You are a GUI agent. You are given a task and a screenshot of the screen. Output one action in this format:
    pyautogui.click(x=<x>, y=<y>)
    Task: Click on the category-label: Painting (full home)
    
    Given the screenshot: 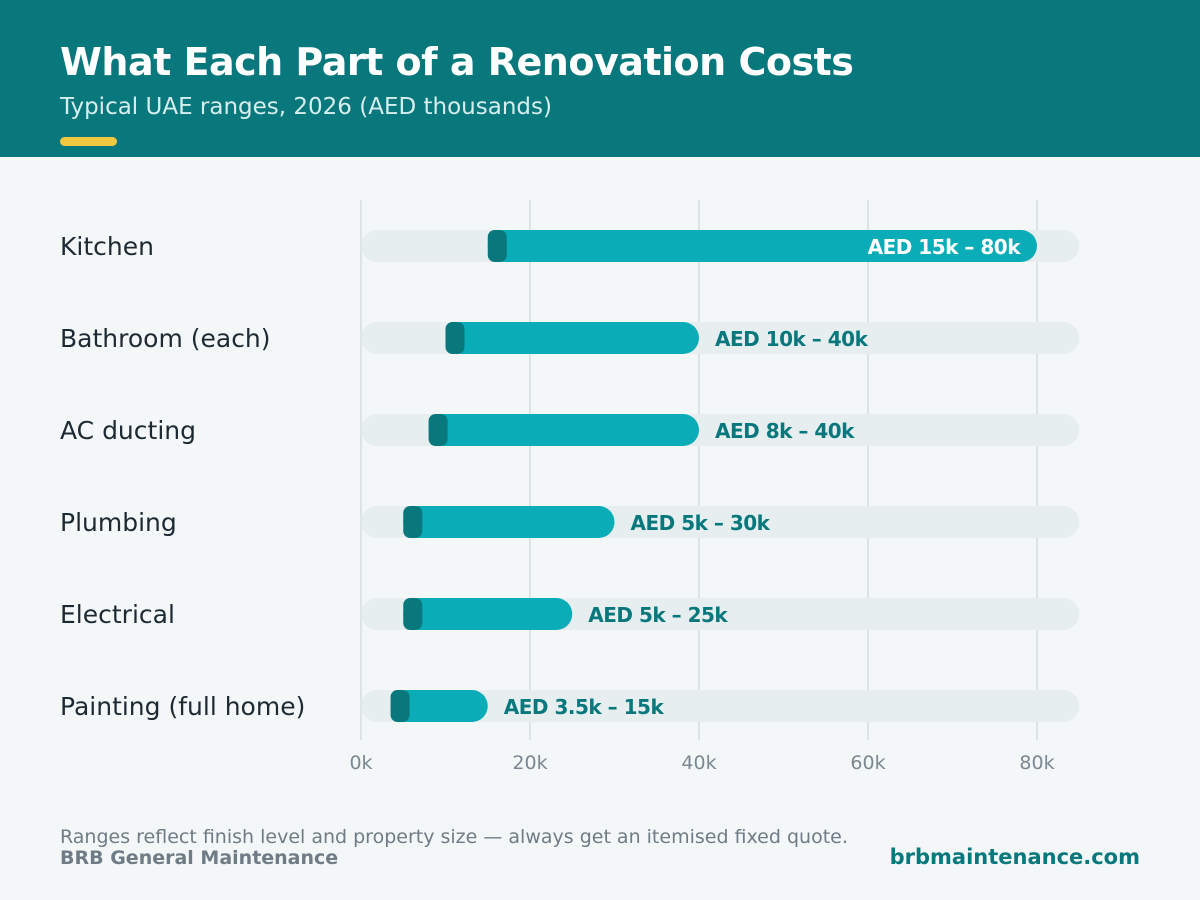 What is the action you would take?
    pyautogui.click(x=182, y=706)
    